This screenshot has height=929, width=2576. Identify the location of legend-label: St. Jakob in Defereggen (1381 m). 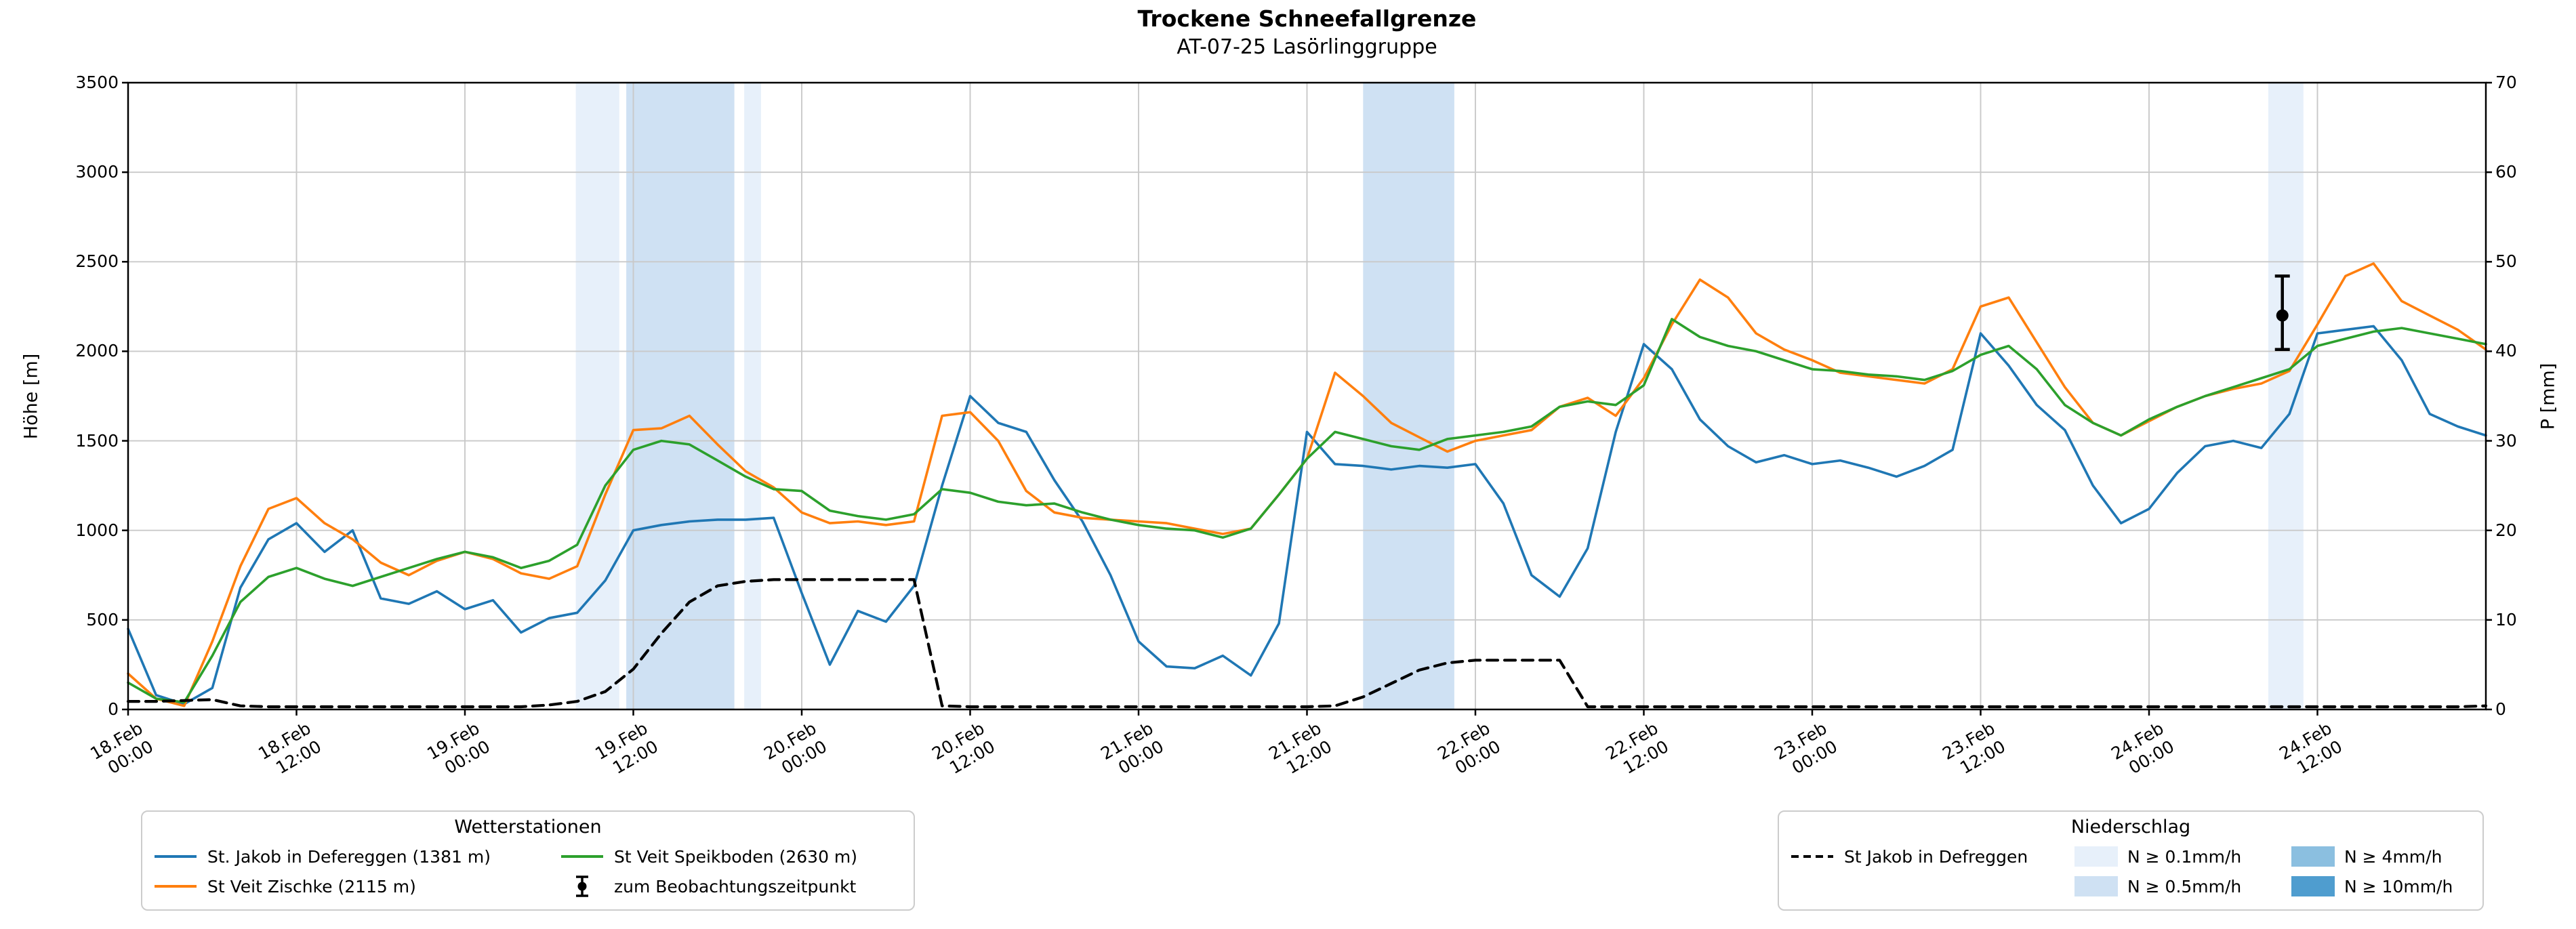
(349, 856).